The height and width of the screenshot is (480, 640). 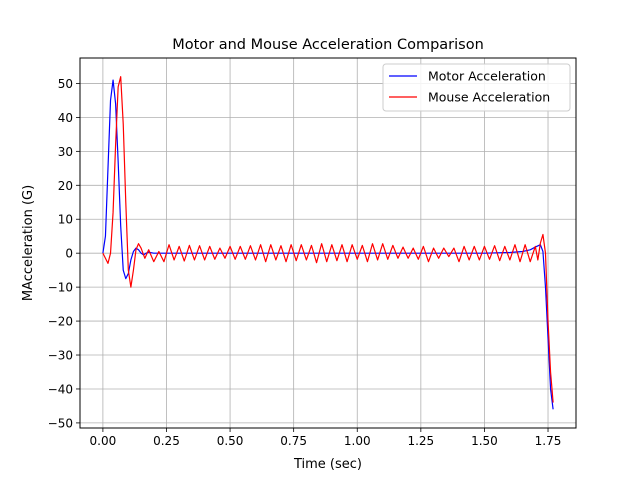 What do you see at coordinates (230, 441) in the screenshot?
I see `x-tick-label: 0.50` at bounding box center [230, 441].